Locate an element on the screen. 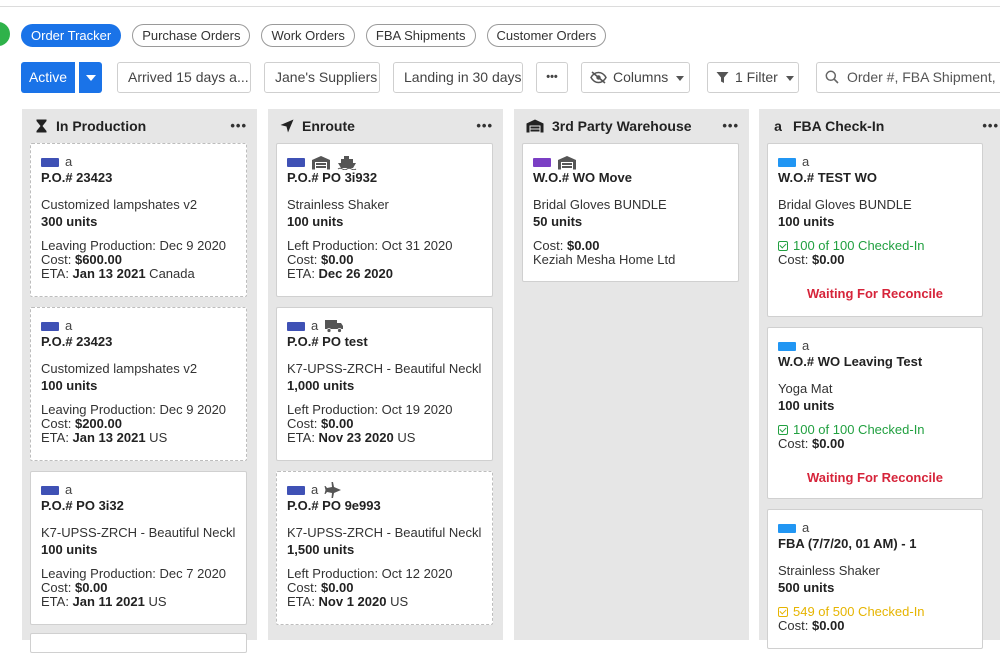  column-header: 3rd Party Warehouse ••• is located at coordinates (631, 125).